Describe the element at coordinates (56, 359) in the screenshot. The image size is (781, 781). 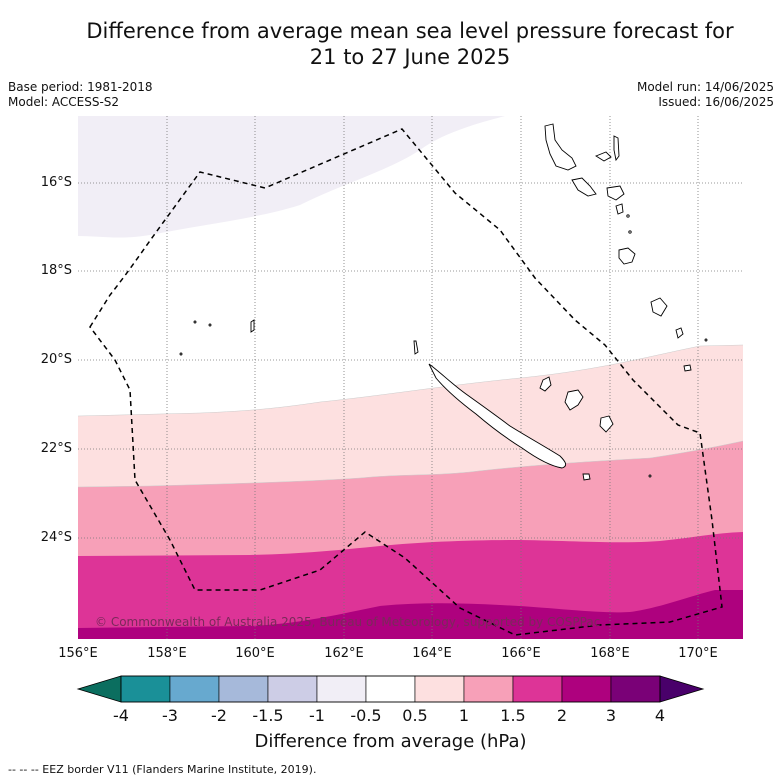
I see `lat-label-20s: 20°S` at that location.